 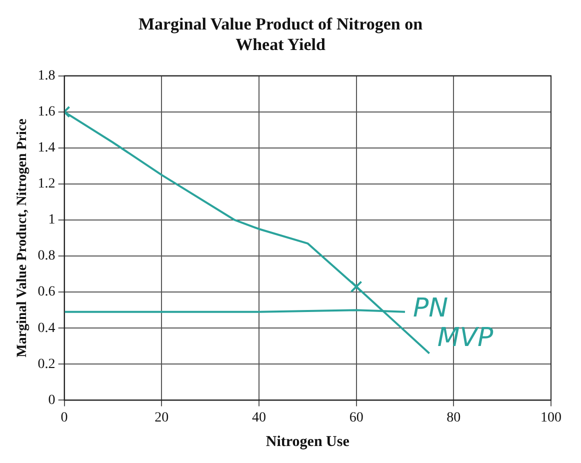 What do you see at coordinates (64, 418) in the screenshot?
I see `x-tick-label: 0` at bounding box center [64, 418].